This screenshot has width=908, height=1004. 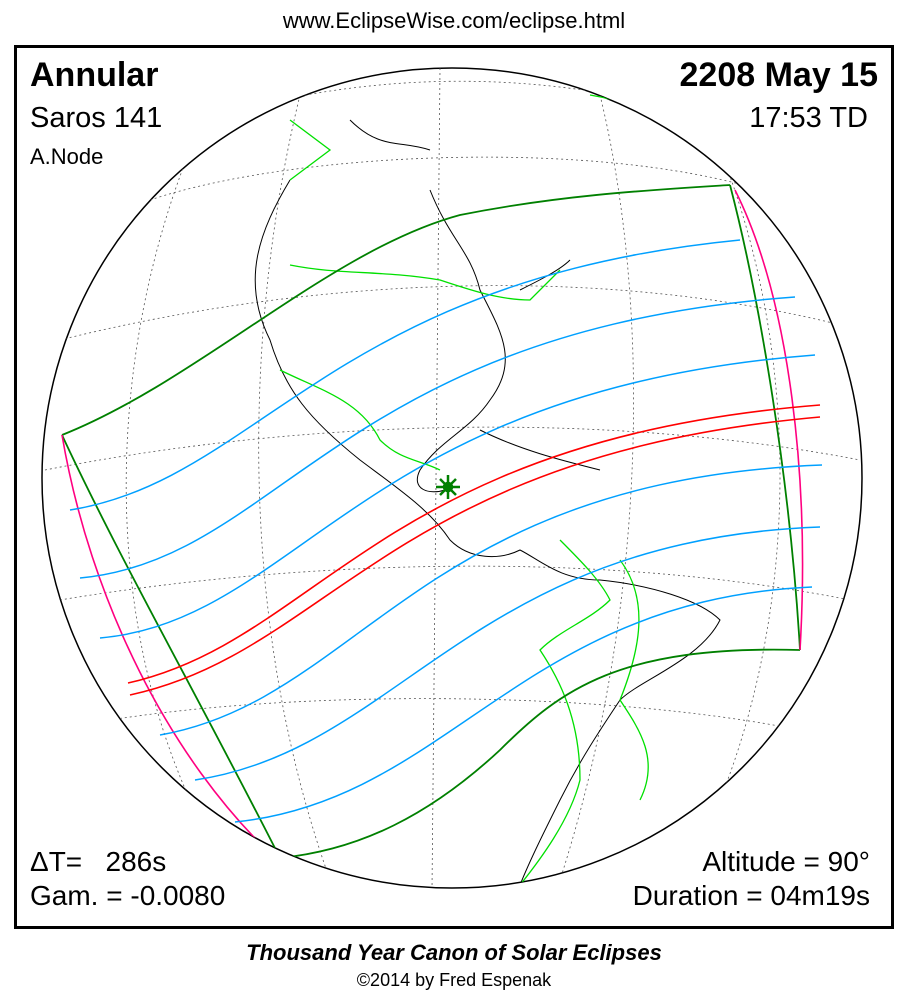 What do you see at coordinates (96, 118) in the screenshot?
I see `saros-series: Saros 141` at bounding box center [96, 118].